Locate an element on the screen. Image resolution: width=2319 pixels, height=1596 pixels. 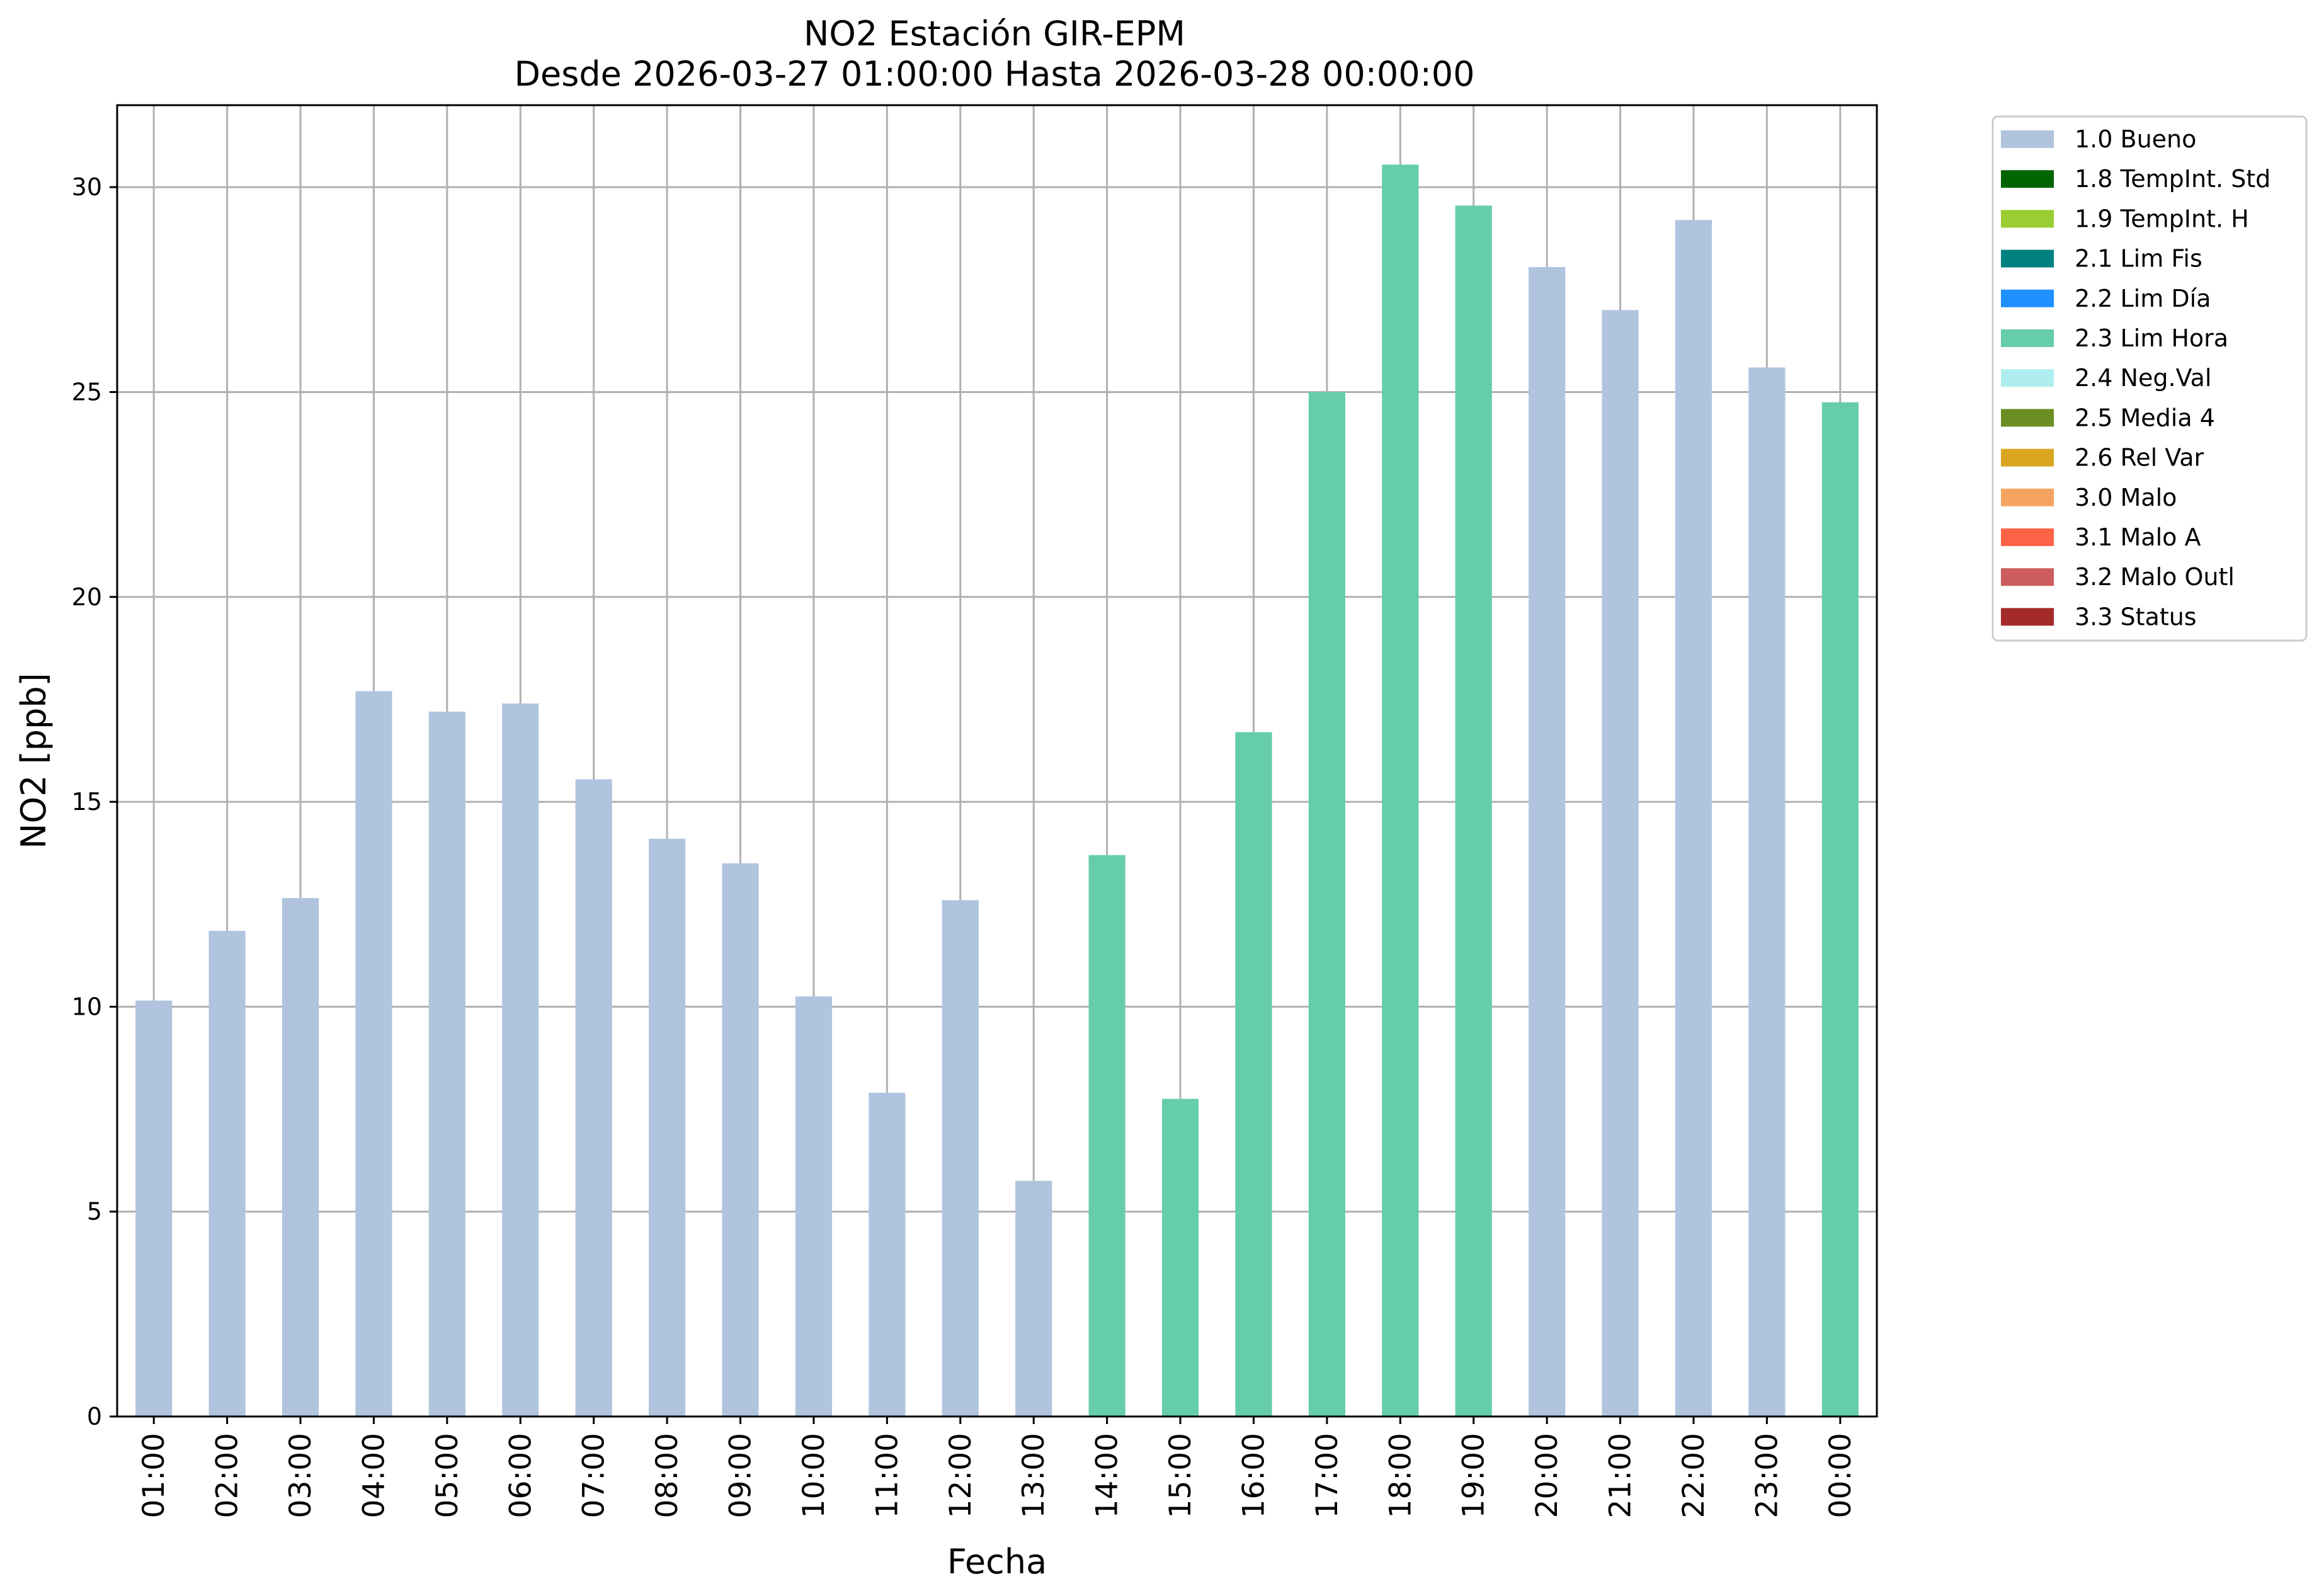
x-tick-label: 11:00 is located at coordinates (887, 1475).